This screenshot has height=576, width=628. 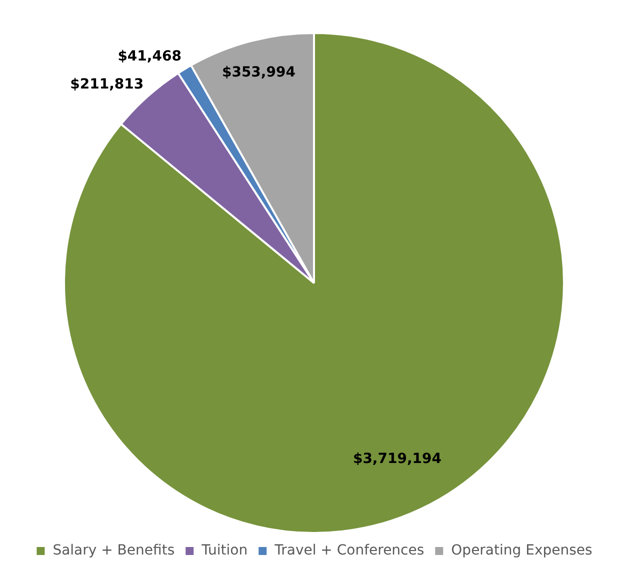 I want to click on legend-label: Travel + Conferences, so click(x=349, y=550).